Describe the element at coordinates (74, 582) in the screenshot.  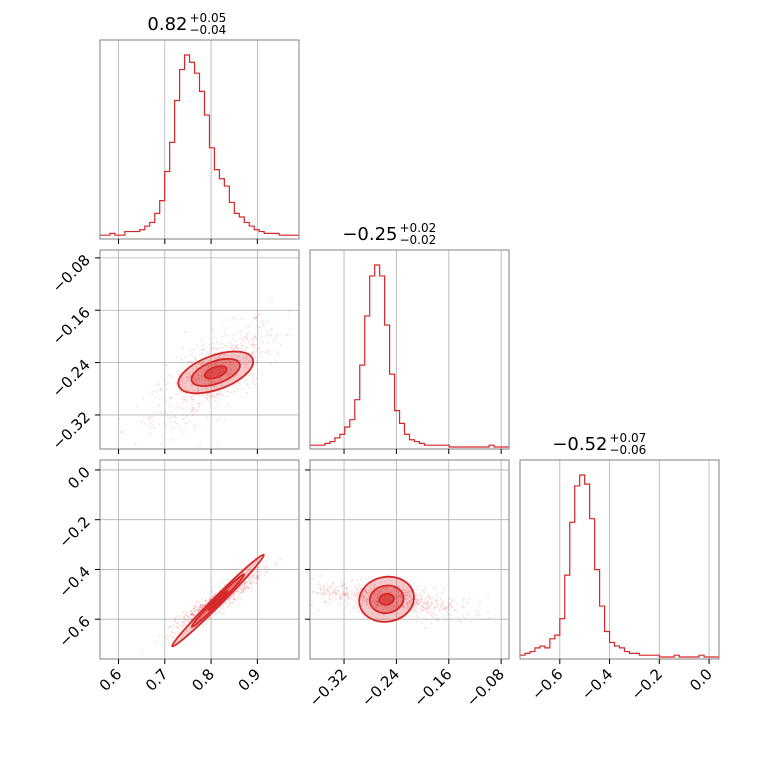
I see `y-tick-label: −0.4` at that location.